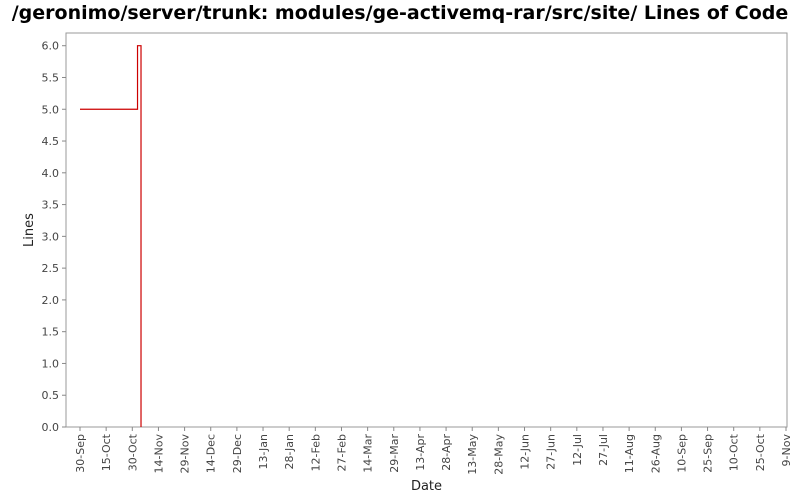 Image resolution: width=800 pixels, height=500 pixels. Describe the element at coordinates (185, 454) in the screenshot. I see `x-tick-label: 29-Nov` at that location.